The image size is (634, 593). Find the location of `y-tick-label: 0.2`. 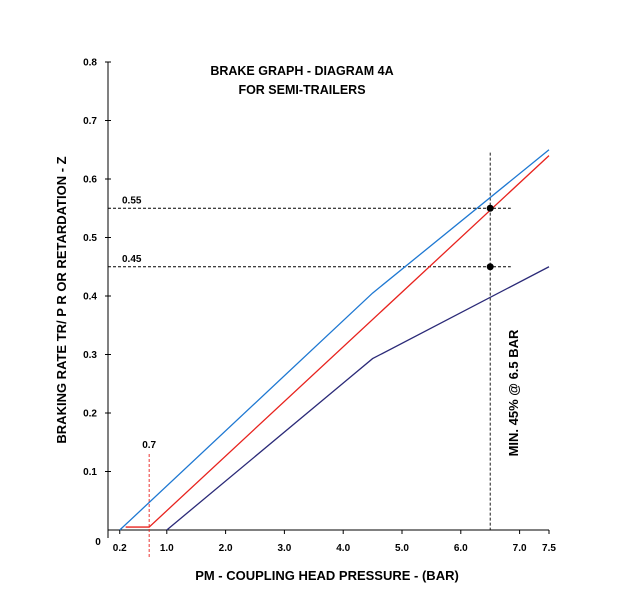

y-tick-label: 0.2 is located at coordinates (90, 414).